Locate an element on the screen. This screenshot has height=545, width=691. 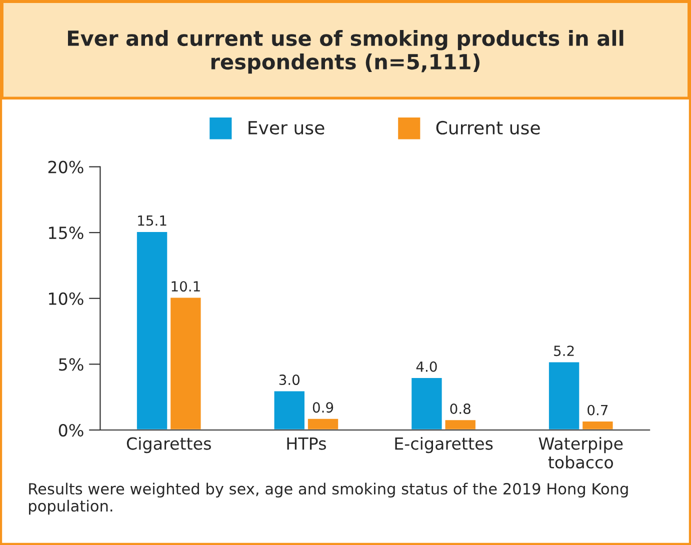
x-tick-label: Waterpipe tobacco is located at coordinates (580, 452).